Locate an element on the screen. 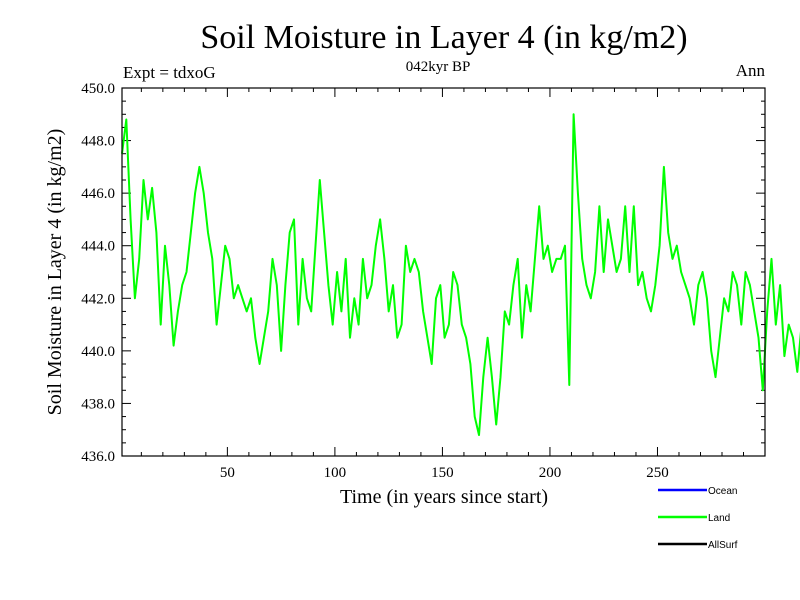  chart-title: Soil Moisture in Layer 4 (in kg/m2) is located at coordinates (443, 37).